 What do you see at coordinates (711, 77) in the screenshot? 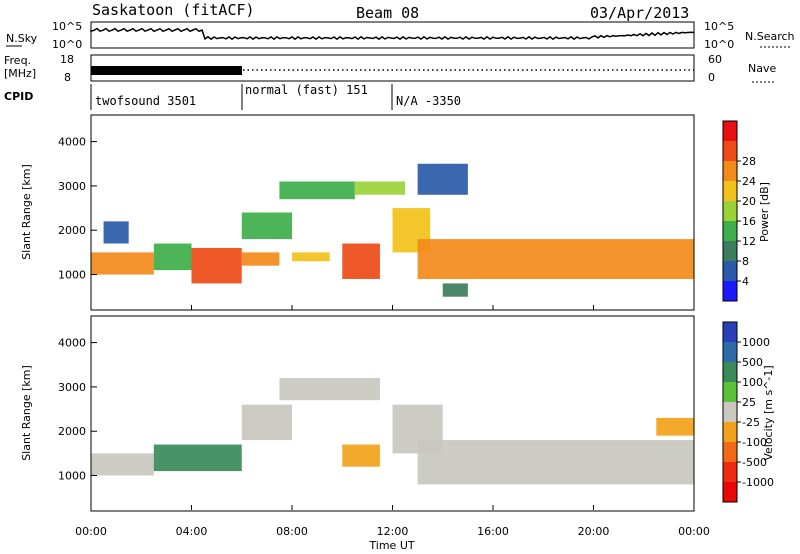
I see `nave-tick-bottom: 0` at bounding box center [711, 77].